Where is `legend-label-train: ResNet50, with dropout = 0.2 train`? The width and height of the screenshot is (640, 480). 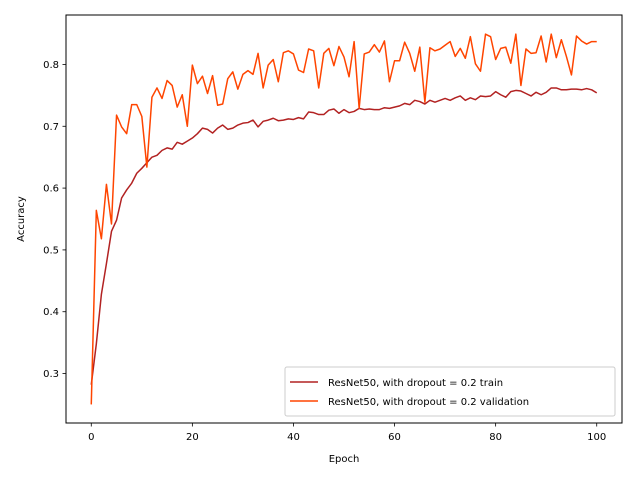 legend-label-train: ResNet50, with dropout = 0.2 train is located at coordinates (415, 383).